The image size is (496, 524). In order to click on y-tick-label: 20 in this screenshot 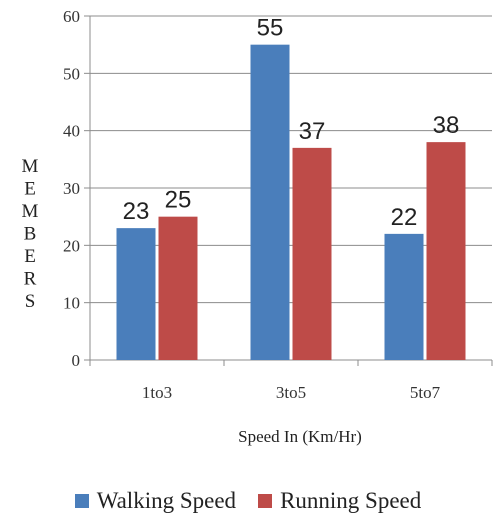, I will do `click(71, 245)`.